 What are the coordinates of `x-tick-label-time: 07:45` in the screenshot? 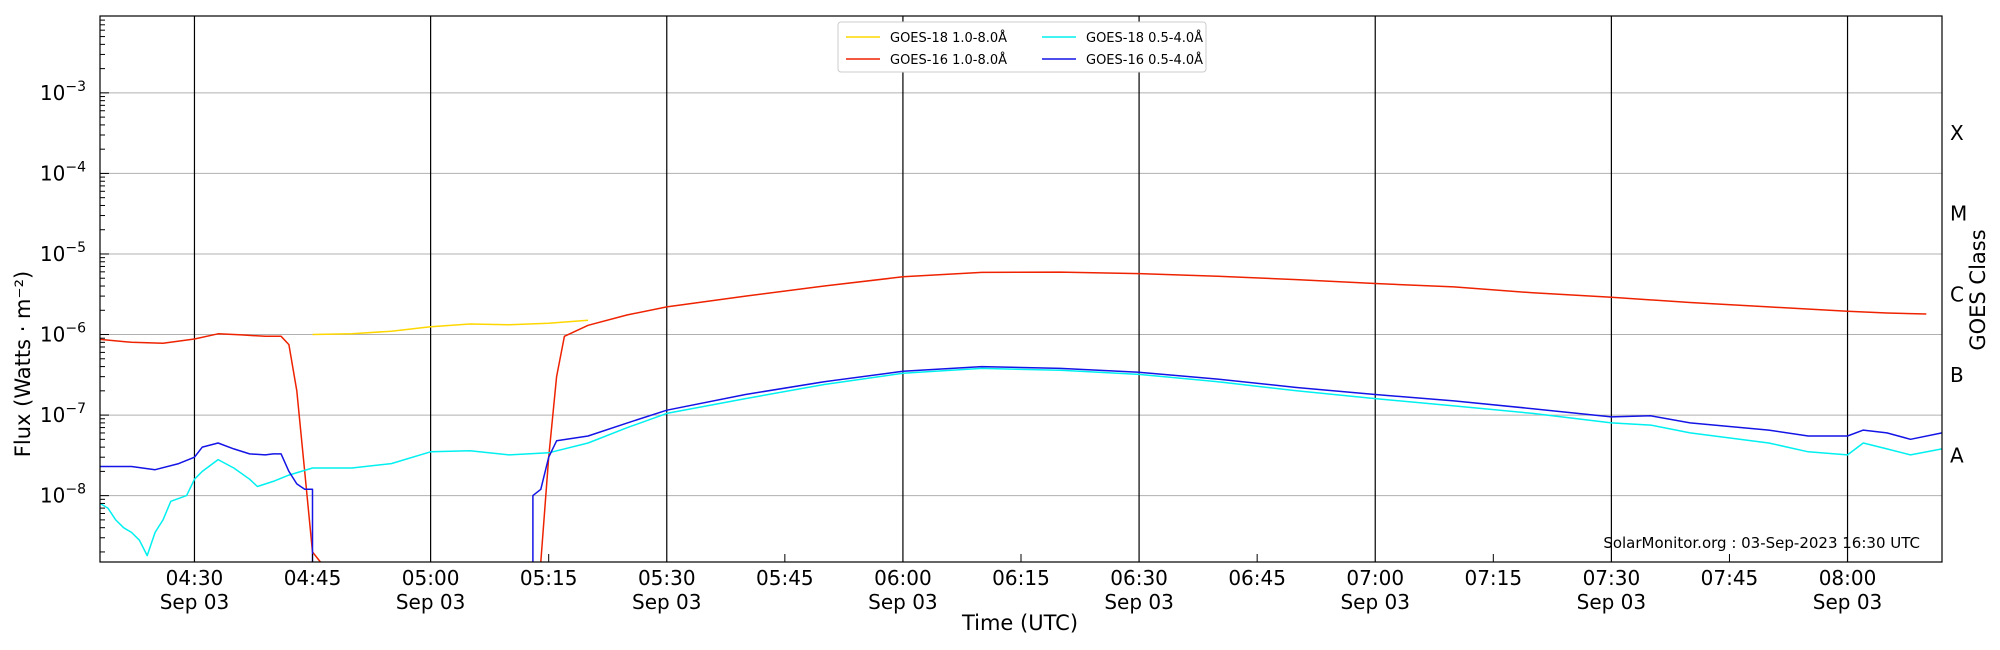 It's located at (1730, 578).